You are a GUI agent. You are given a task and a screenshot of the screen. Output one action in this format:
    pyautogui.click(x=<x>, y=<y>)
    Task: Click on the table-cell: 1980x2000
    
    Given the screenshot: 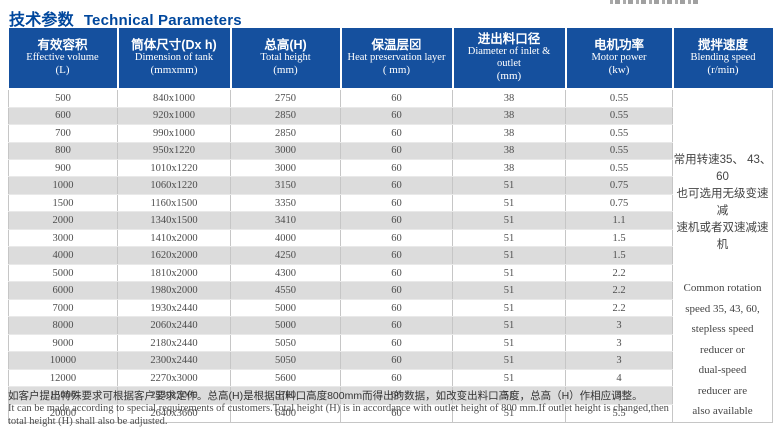 What is the action you would take?
    pyautogui.click(x=174, y=290)
    